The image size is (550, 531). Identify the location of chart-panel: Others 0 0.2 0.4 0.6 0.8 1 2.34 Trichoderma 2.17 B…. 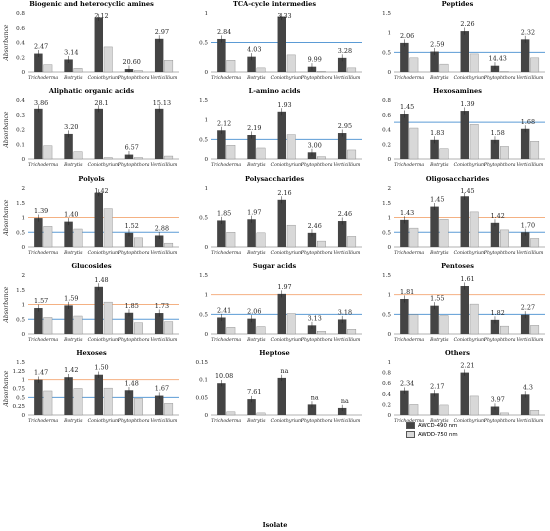
(457, 389).